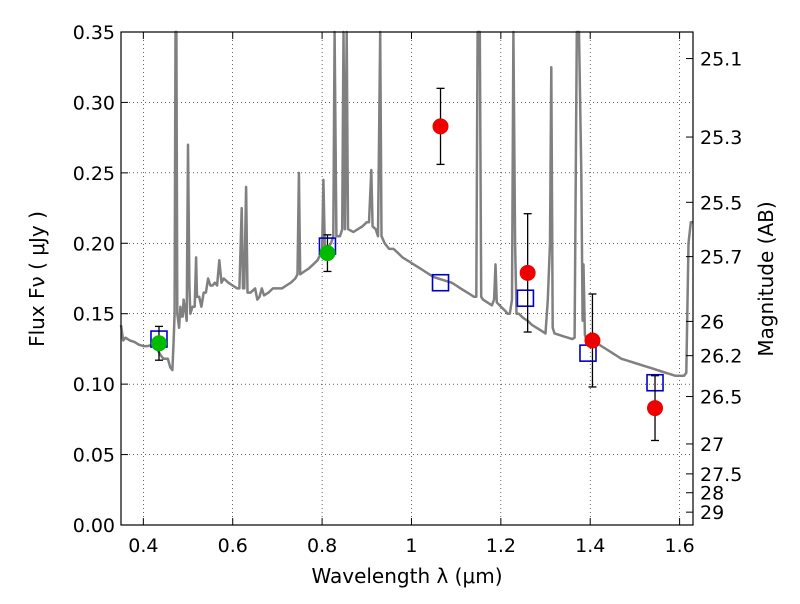  I want to click on y-axis-label: Flux Fν ( μJy ), so click(37, 279).